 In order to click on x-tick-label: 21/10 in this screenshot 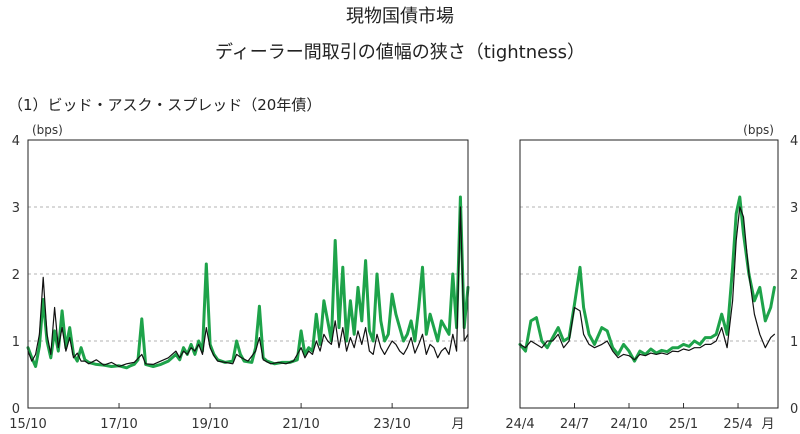, I will do `click(300, 424)`.